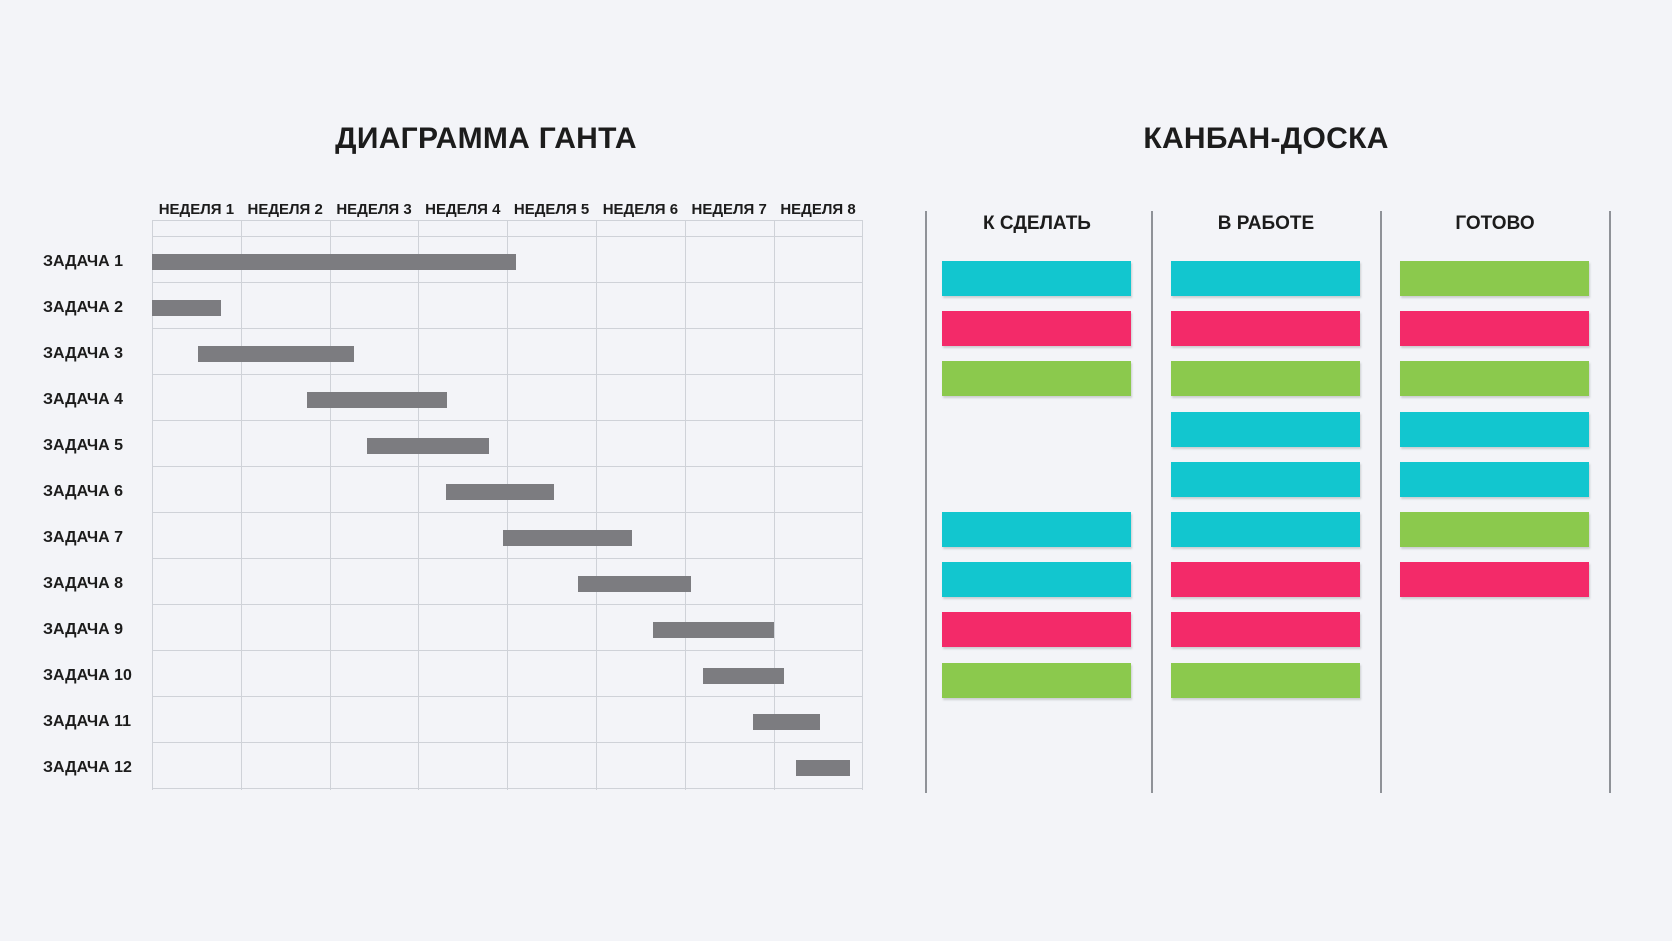  I want to click on task-label: ЗАДАЧА 4, so click(83, 399).